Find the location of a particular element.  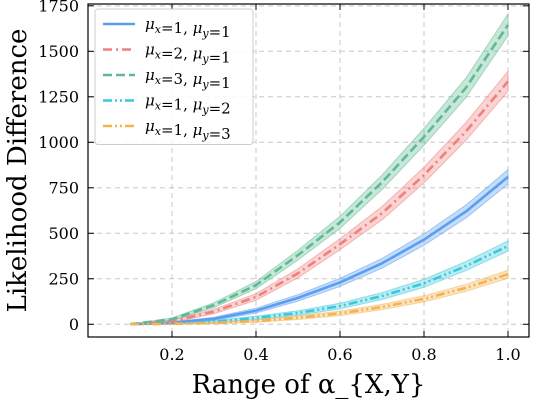

legend-item-3: μx=1, μy=2 is located at coordinates (167, 105).